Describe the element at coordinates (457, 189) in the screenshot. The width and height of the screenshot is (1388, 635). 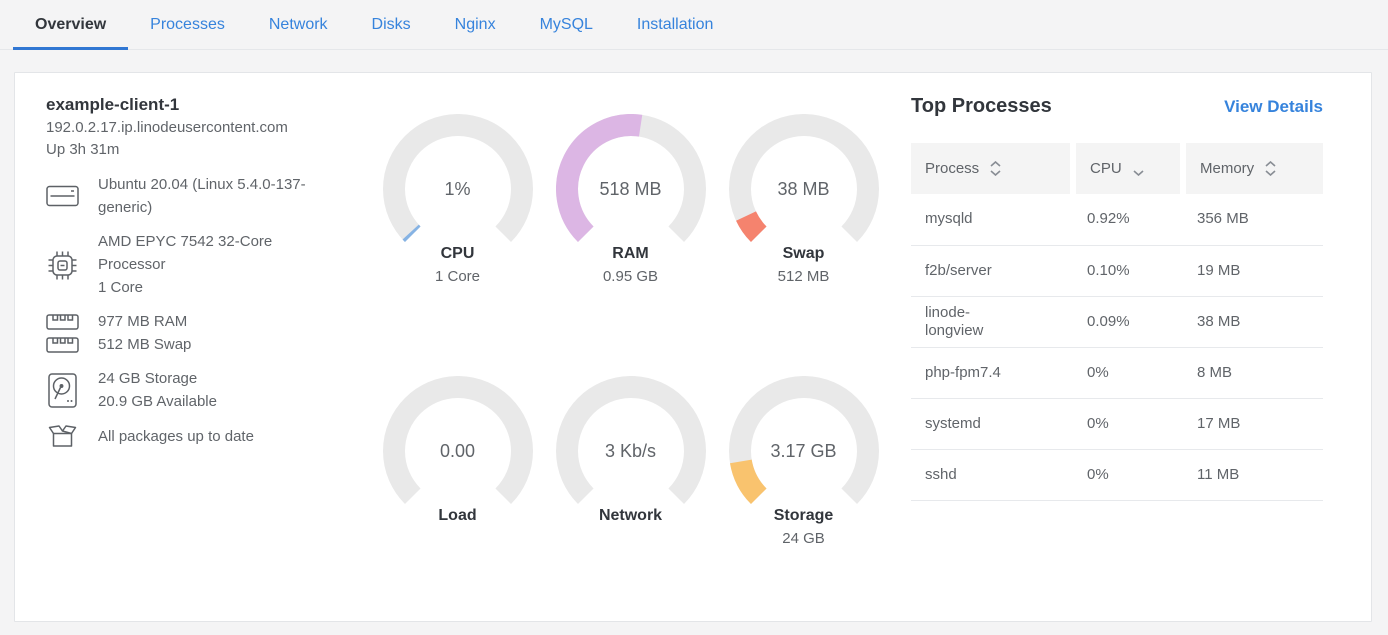
I see `gauge-cpu-value: 1%` at that location.